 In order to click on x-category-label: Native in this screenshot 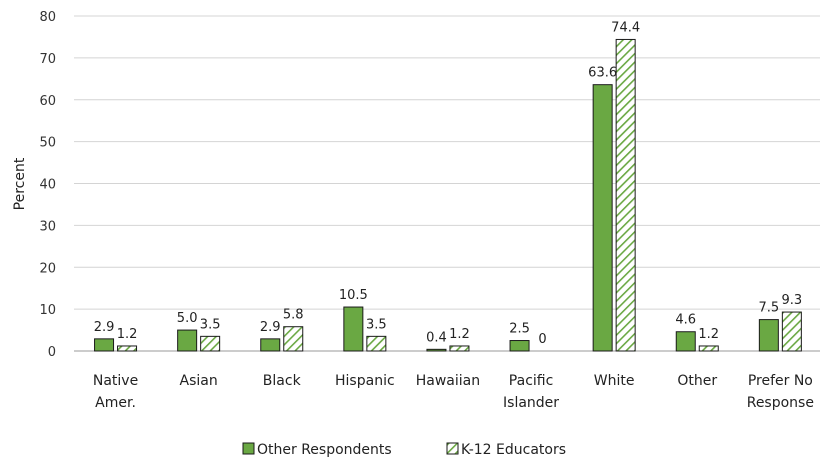, I will do `click(115, 381)`.